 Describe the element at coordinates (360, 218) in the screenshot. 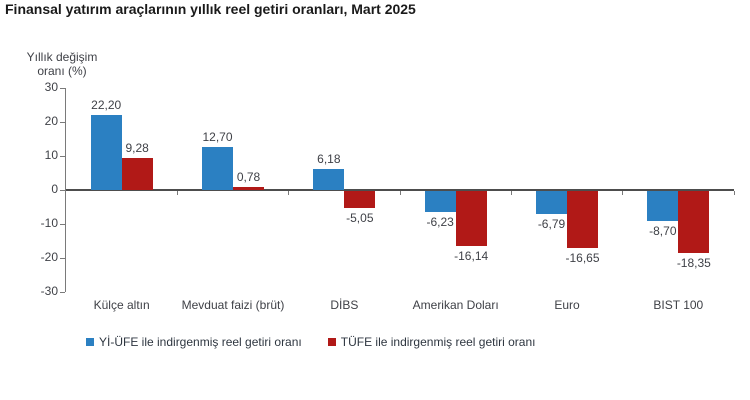

I see `bar-value-label: -5,05` at that location.